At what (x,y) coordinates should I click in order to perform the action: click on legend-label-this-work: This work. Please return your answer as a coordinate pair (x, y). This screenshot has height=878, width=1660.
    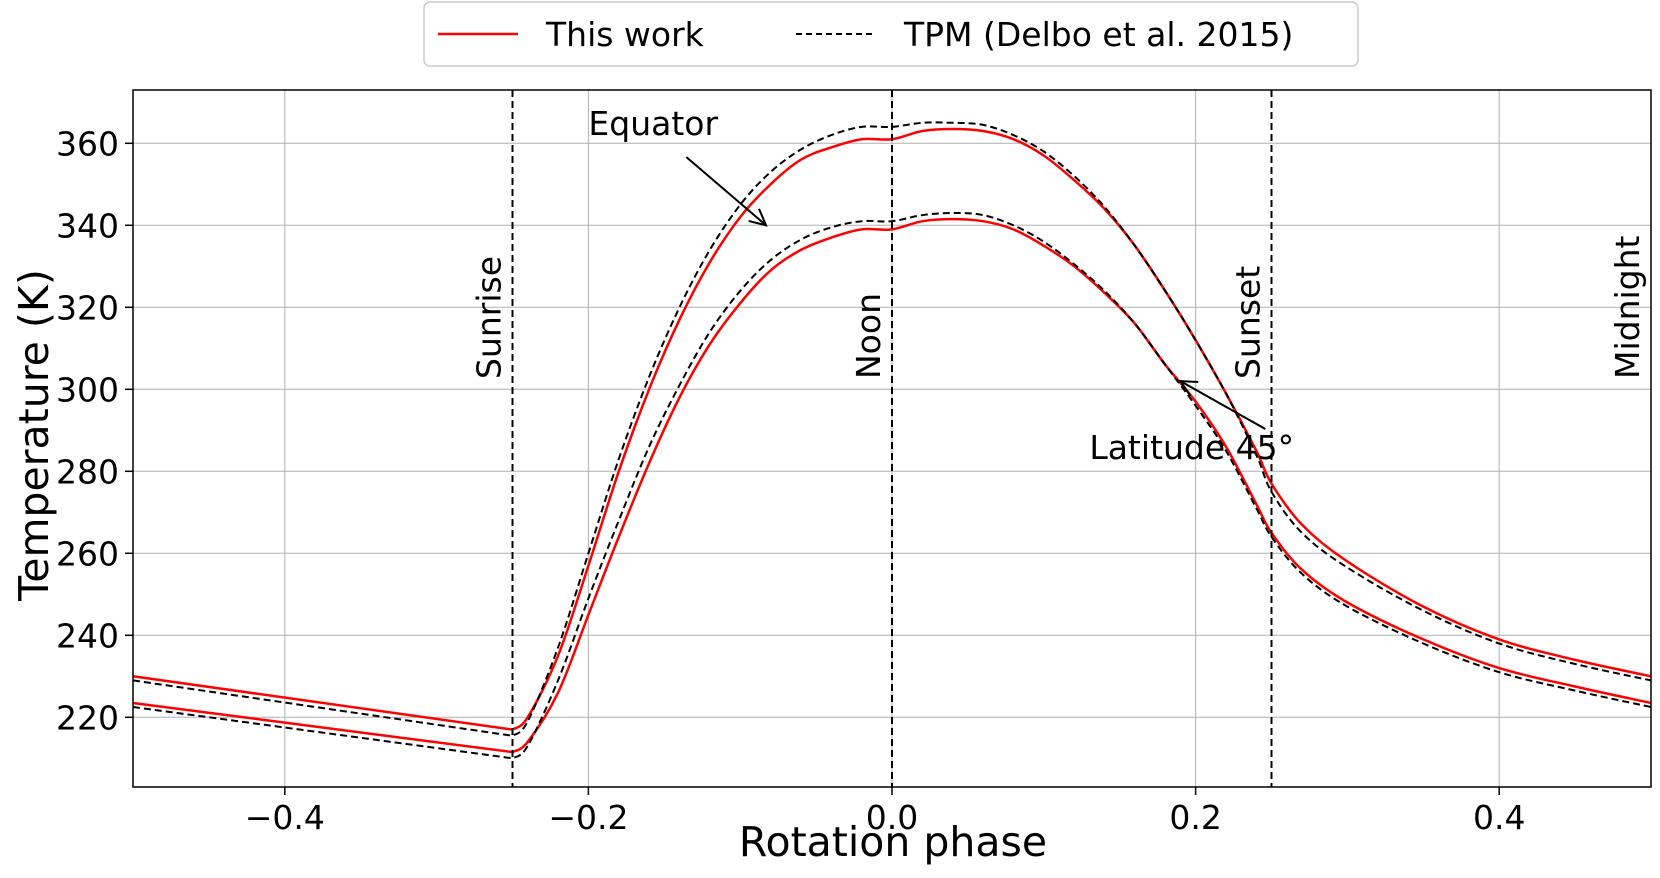
    Looking at the image, I should click on (625, 34).